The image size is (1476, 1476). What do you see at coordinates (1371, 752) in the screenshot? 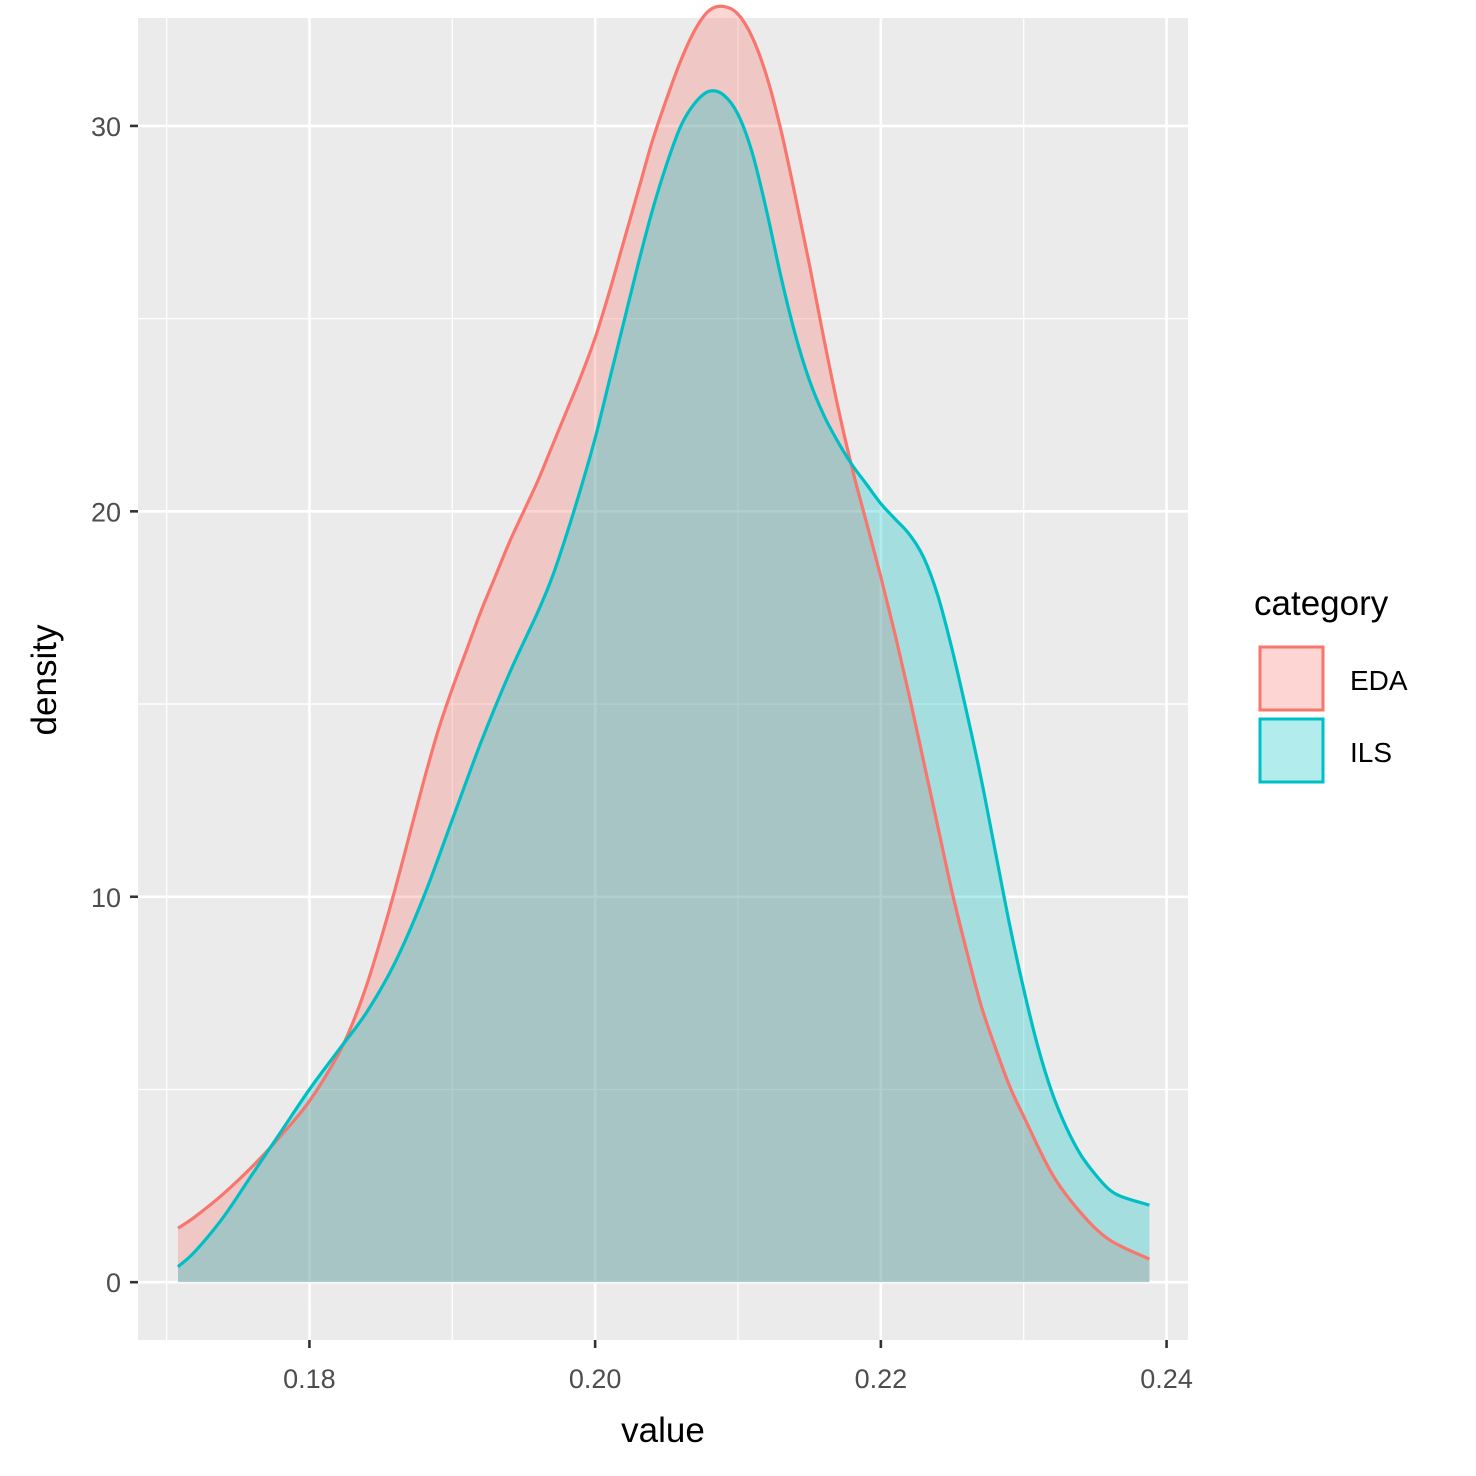
I see `legend-label: ILS` at bounding box center [1371, 752].